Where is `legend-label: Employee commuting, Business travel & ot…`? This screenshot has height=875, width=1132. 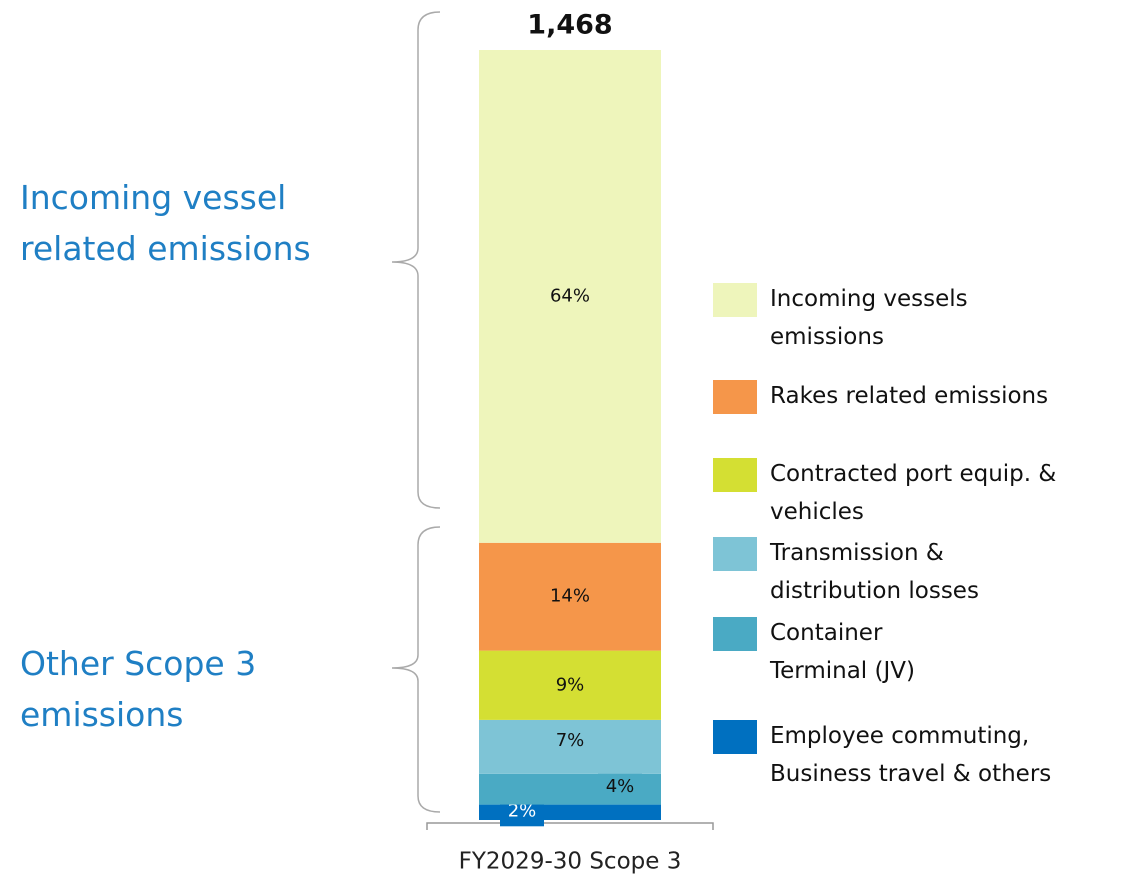 legend-label: Employee commuting, Business travel & ot… is located at coordinates (911, 755).